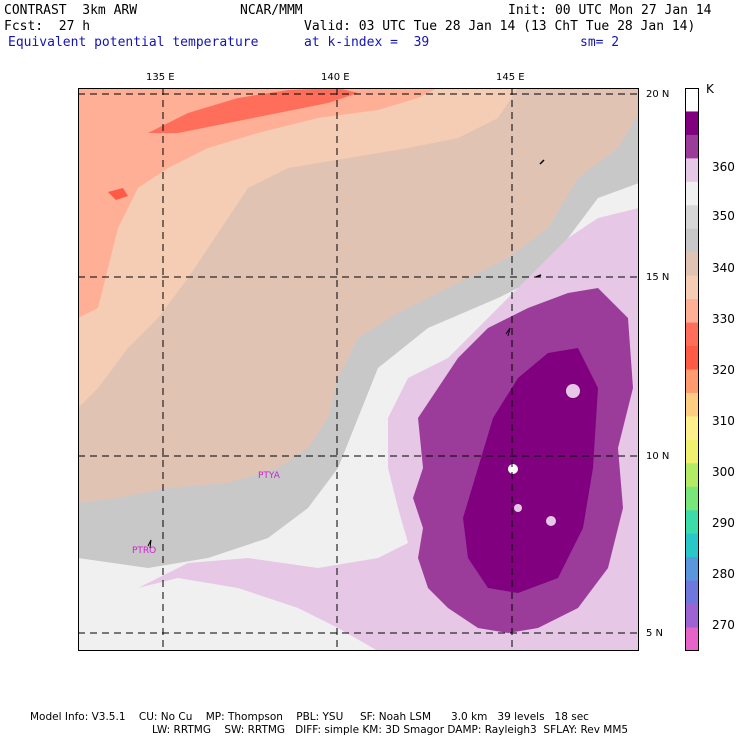 The width and height of the screenshot is (740, 740). I want to click on colorbar-label-270: 270, so click(723, 625).